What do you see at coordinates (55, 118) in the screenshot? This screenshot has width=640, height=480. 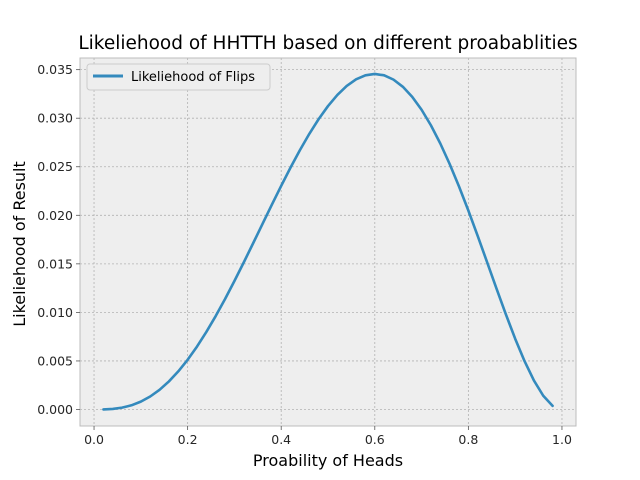 I see `y-tick-label: 0.030` at bounding box center [55, 118].